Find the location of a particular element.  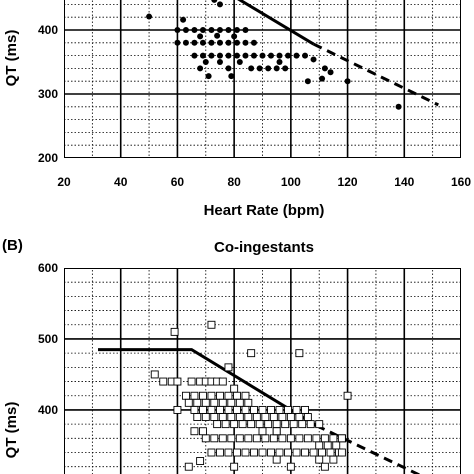

x-tick-label: 140 is located at coordinates (404, 182).